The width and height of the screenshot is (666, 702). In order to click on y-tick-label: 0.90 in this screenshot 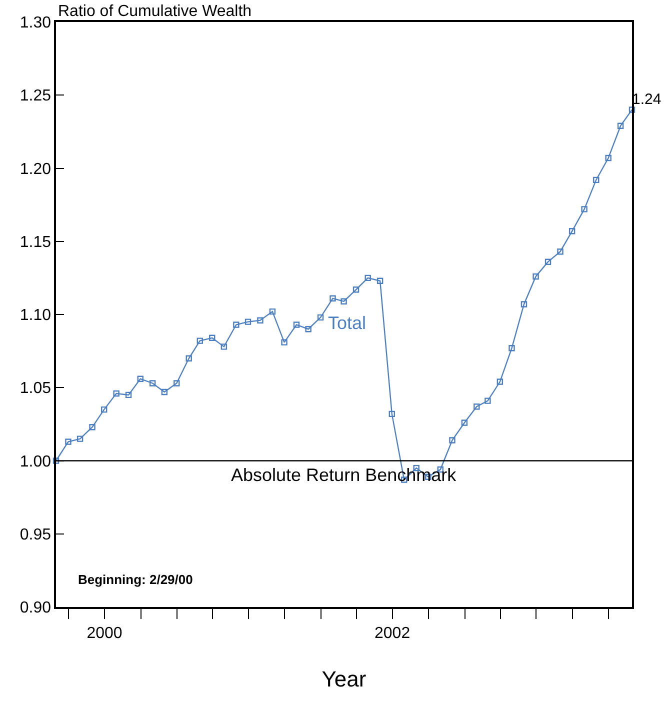, I will do `click(36, 608)`.